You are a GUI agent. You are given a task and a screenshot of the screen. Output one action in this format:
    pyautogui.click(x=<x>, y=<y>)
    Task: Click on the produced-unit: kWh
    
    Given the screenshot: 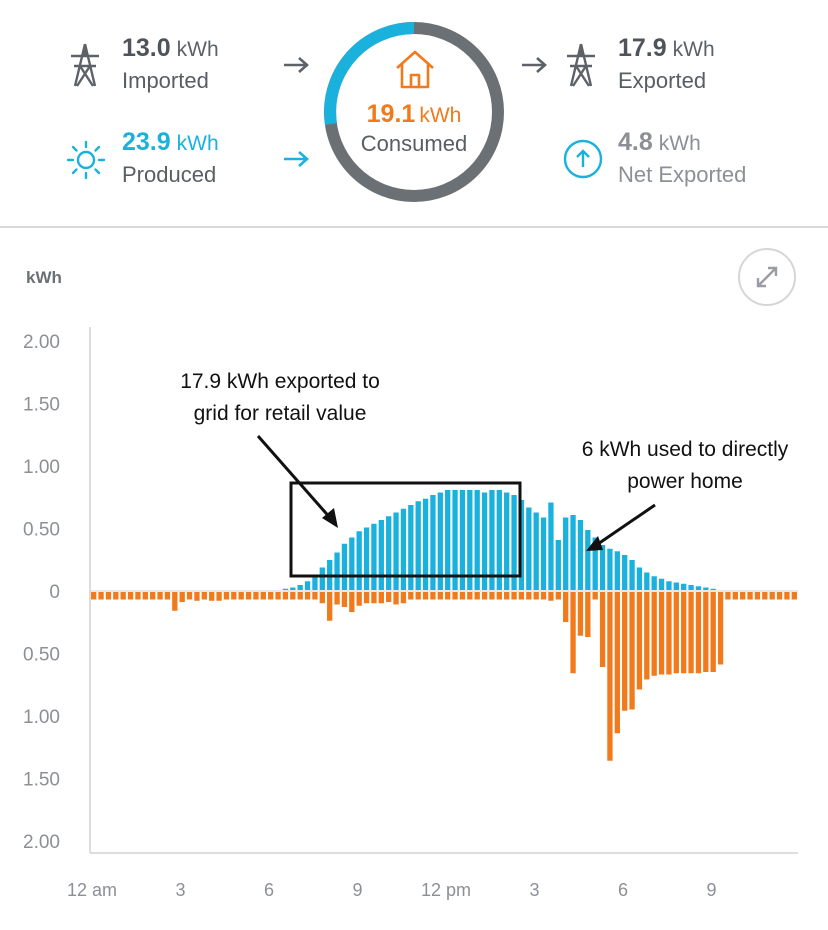 What is the action you would take?
    pyautogui.click(x=197, y=143)
    